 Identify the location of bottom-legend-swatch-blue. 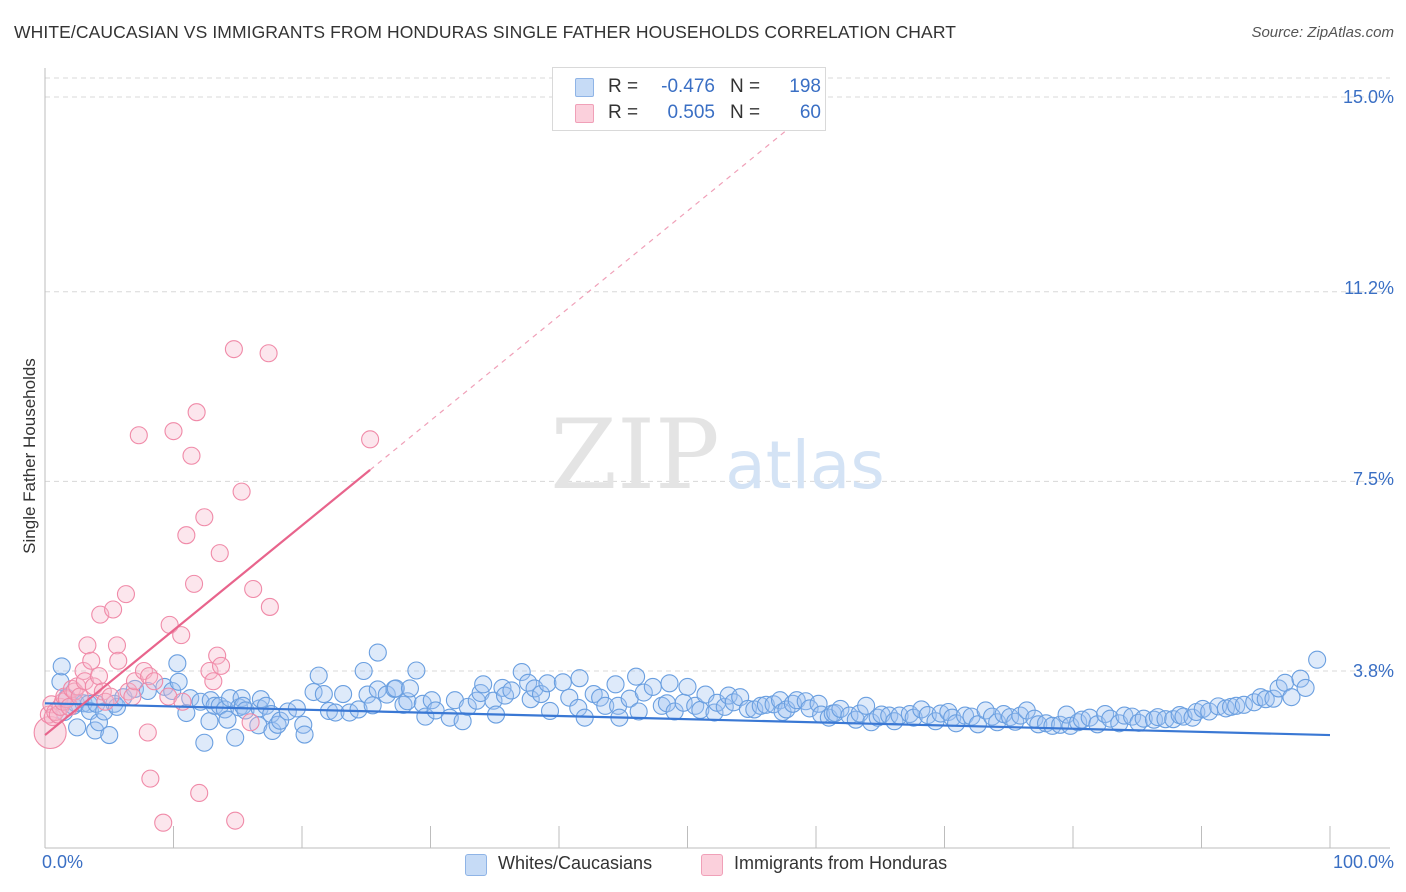
(476, 865).